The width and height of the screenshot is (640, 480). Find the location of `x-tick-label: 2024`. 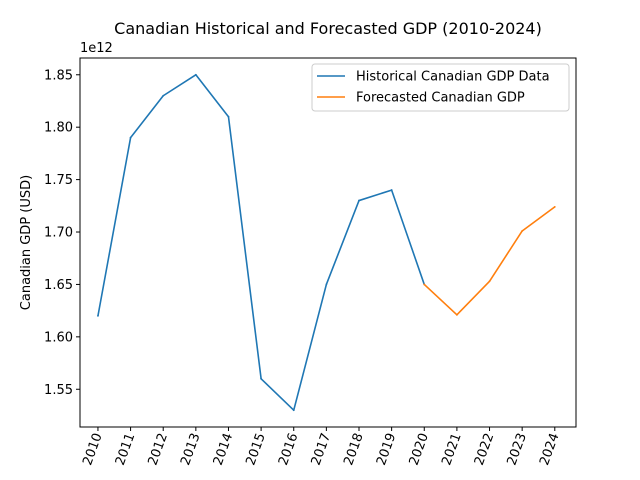

x-tick-label: 2024 is located at coordinates (549, 449).